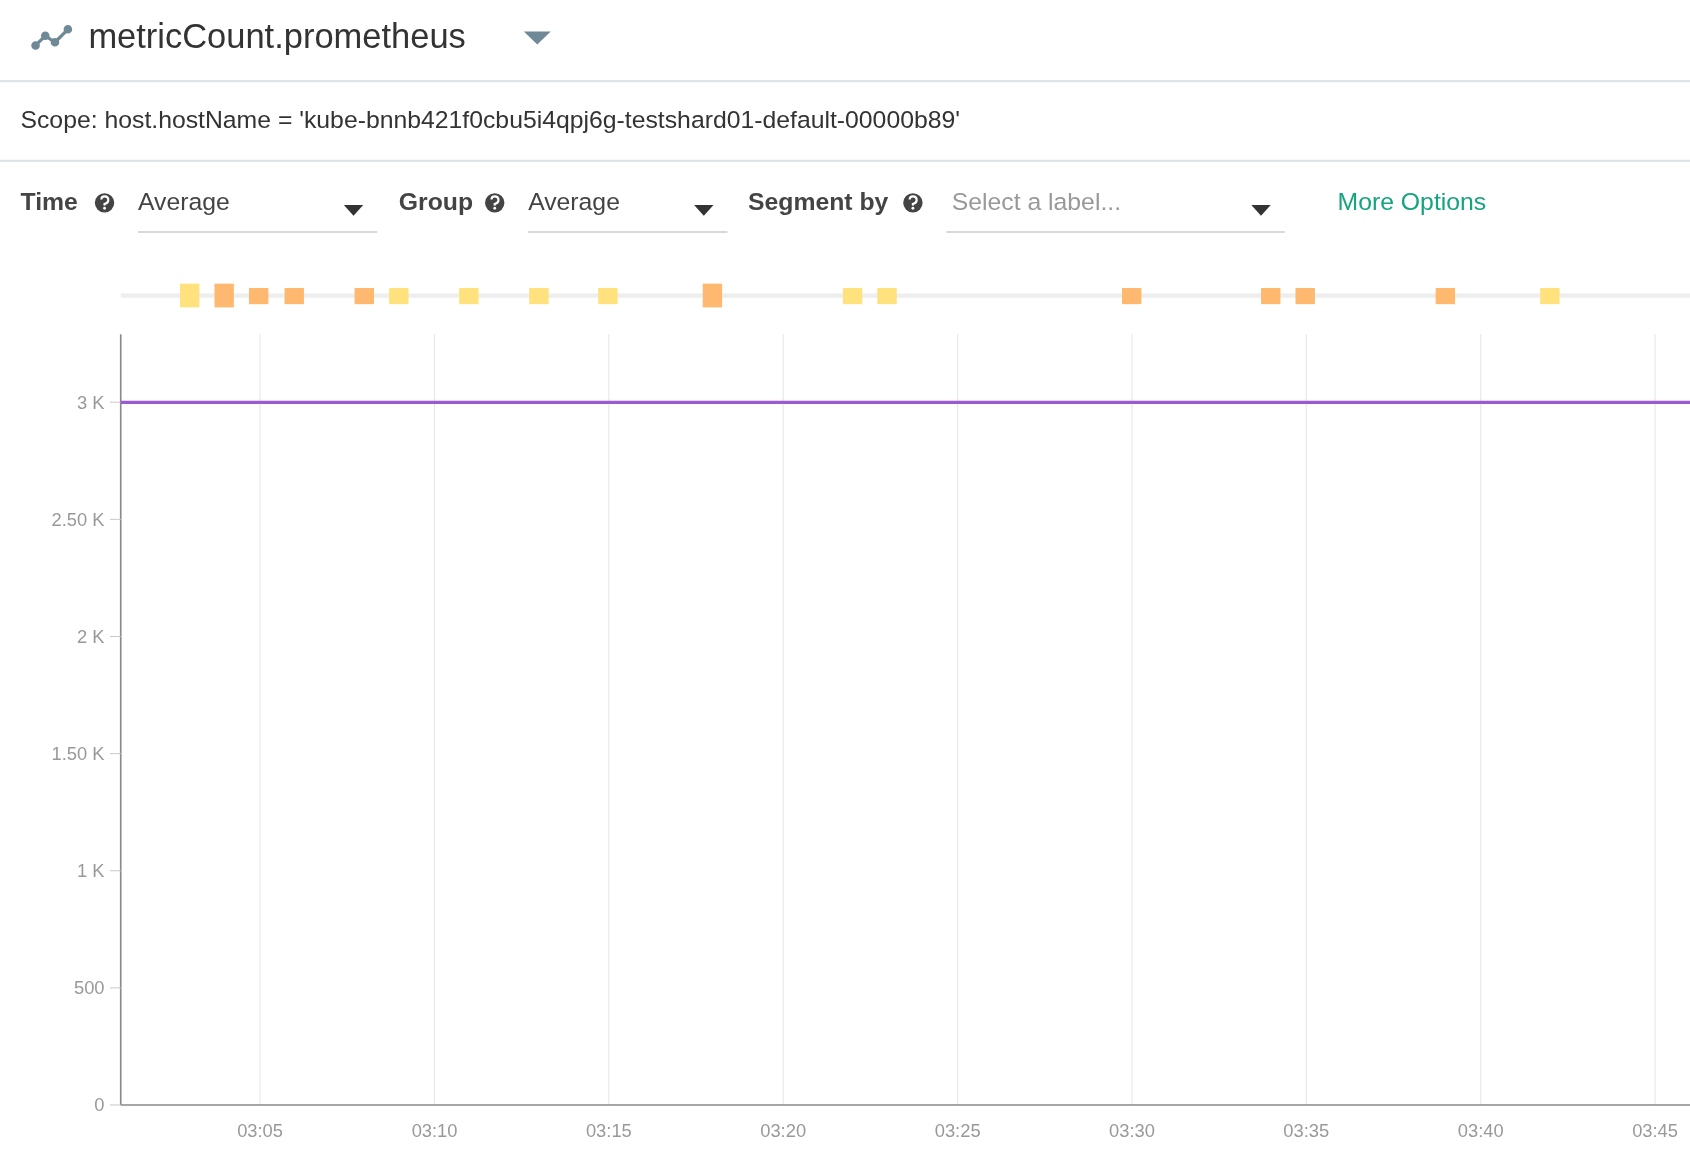 The height and width of the screenshot is (1172, 1690). I want to click on x-tick-label: 03:35, so click(1306, 1131).